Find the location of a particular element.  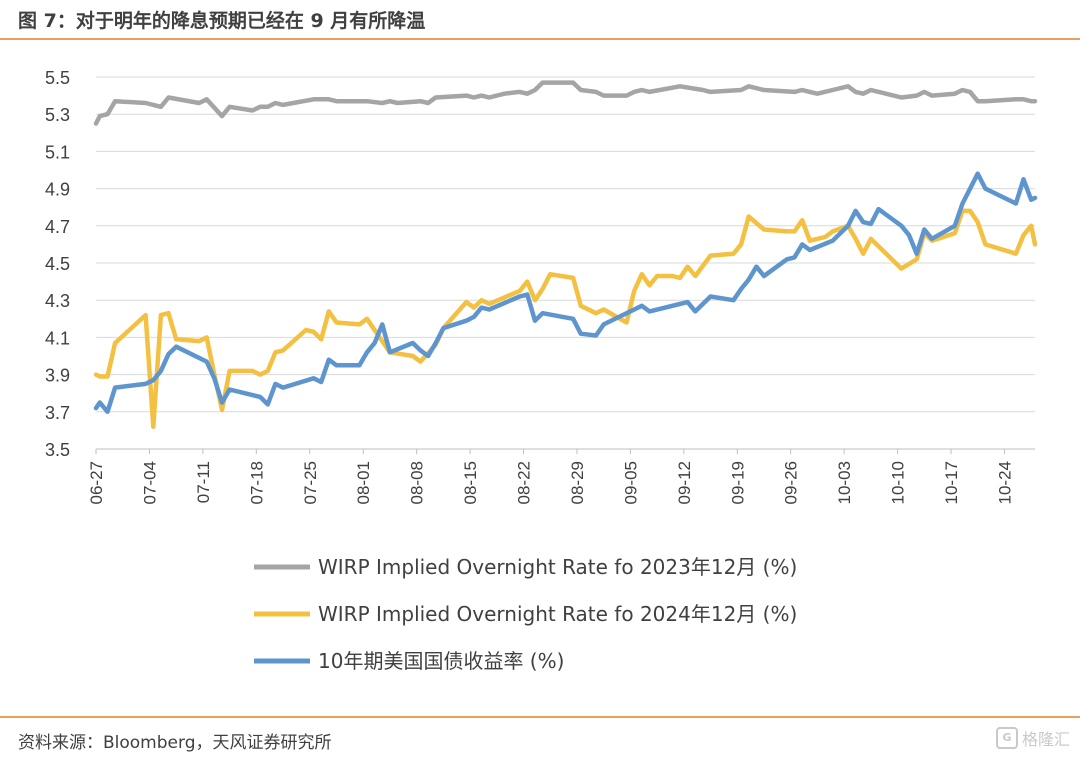

y-tick-label: 4.7 is located at coordinates (57, 227).